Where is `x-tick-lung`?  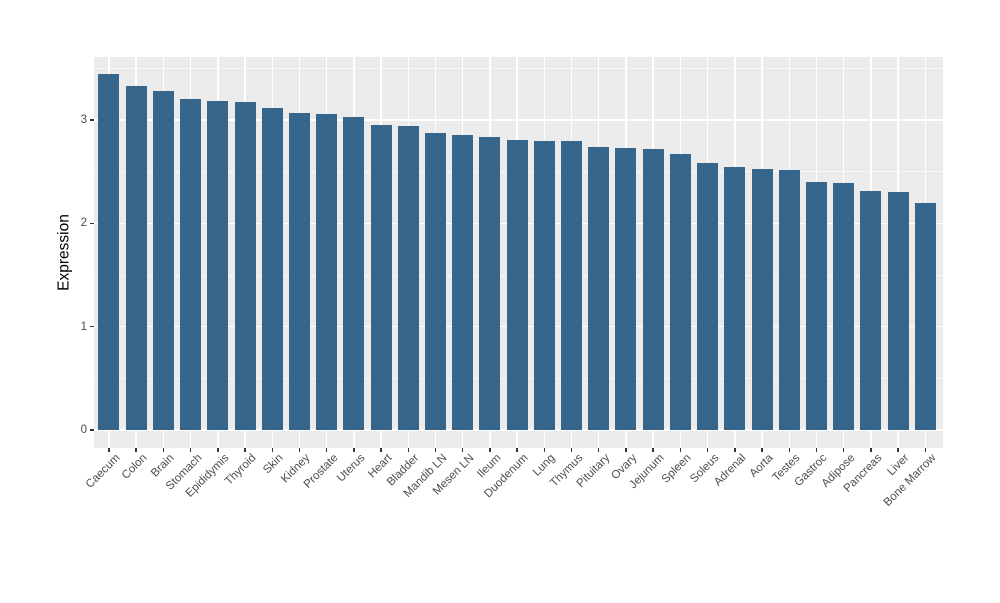 x-tick-lung is located at coordinates (544, 450).